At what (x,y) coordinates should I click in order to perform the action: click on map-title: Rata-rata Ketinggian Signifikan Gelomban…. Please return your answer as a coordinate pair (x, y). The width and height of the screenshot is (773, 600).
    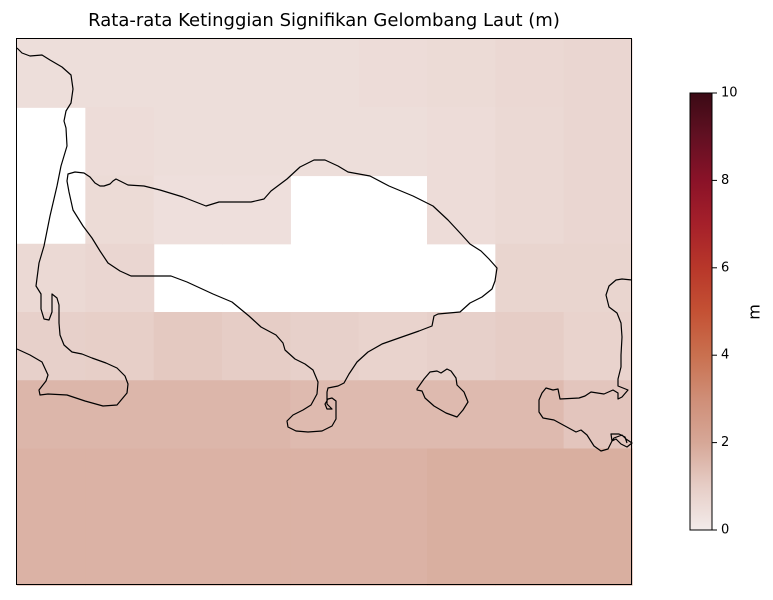
    Looking at the image, I should click on (324, 20).